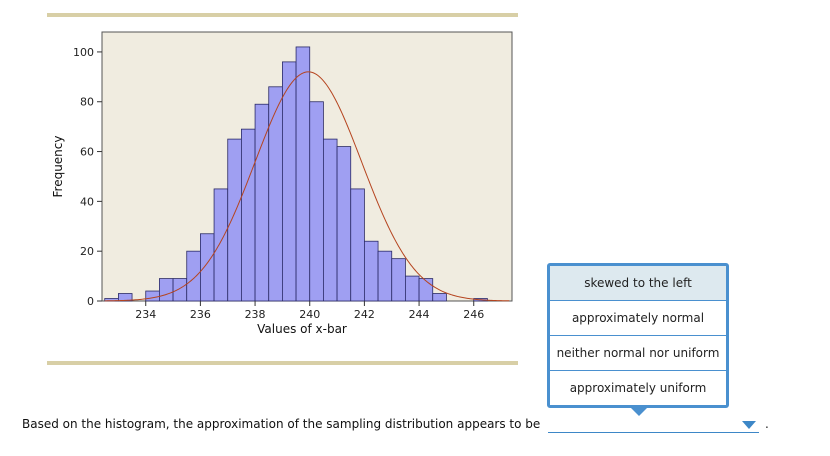 This screenshot has height=456, width=830. Describe the element at coordinates (364, 314) in the screenshot. I see `x-tick-label: 242` at that location.